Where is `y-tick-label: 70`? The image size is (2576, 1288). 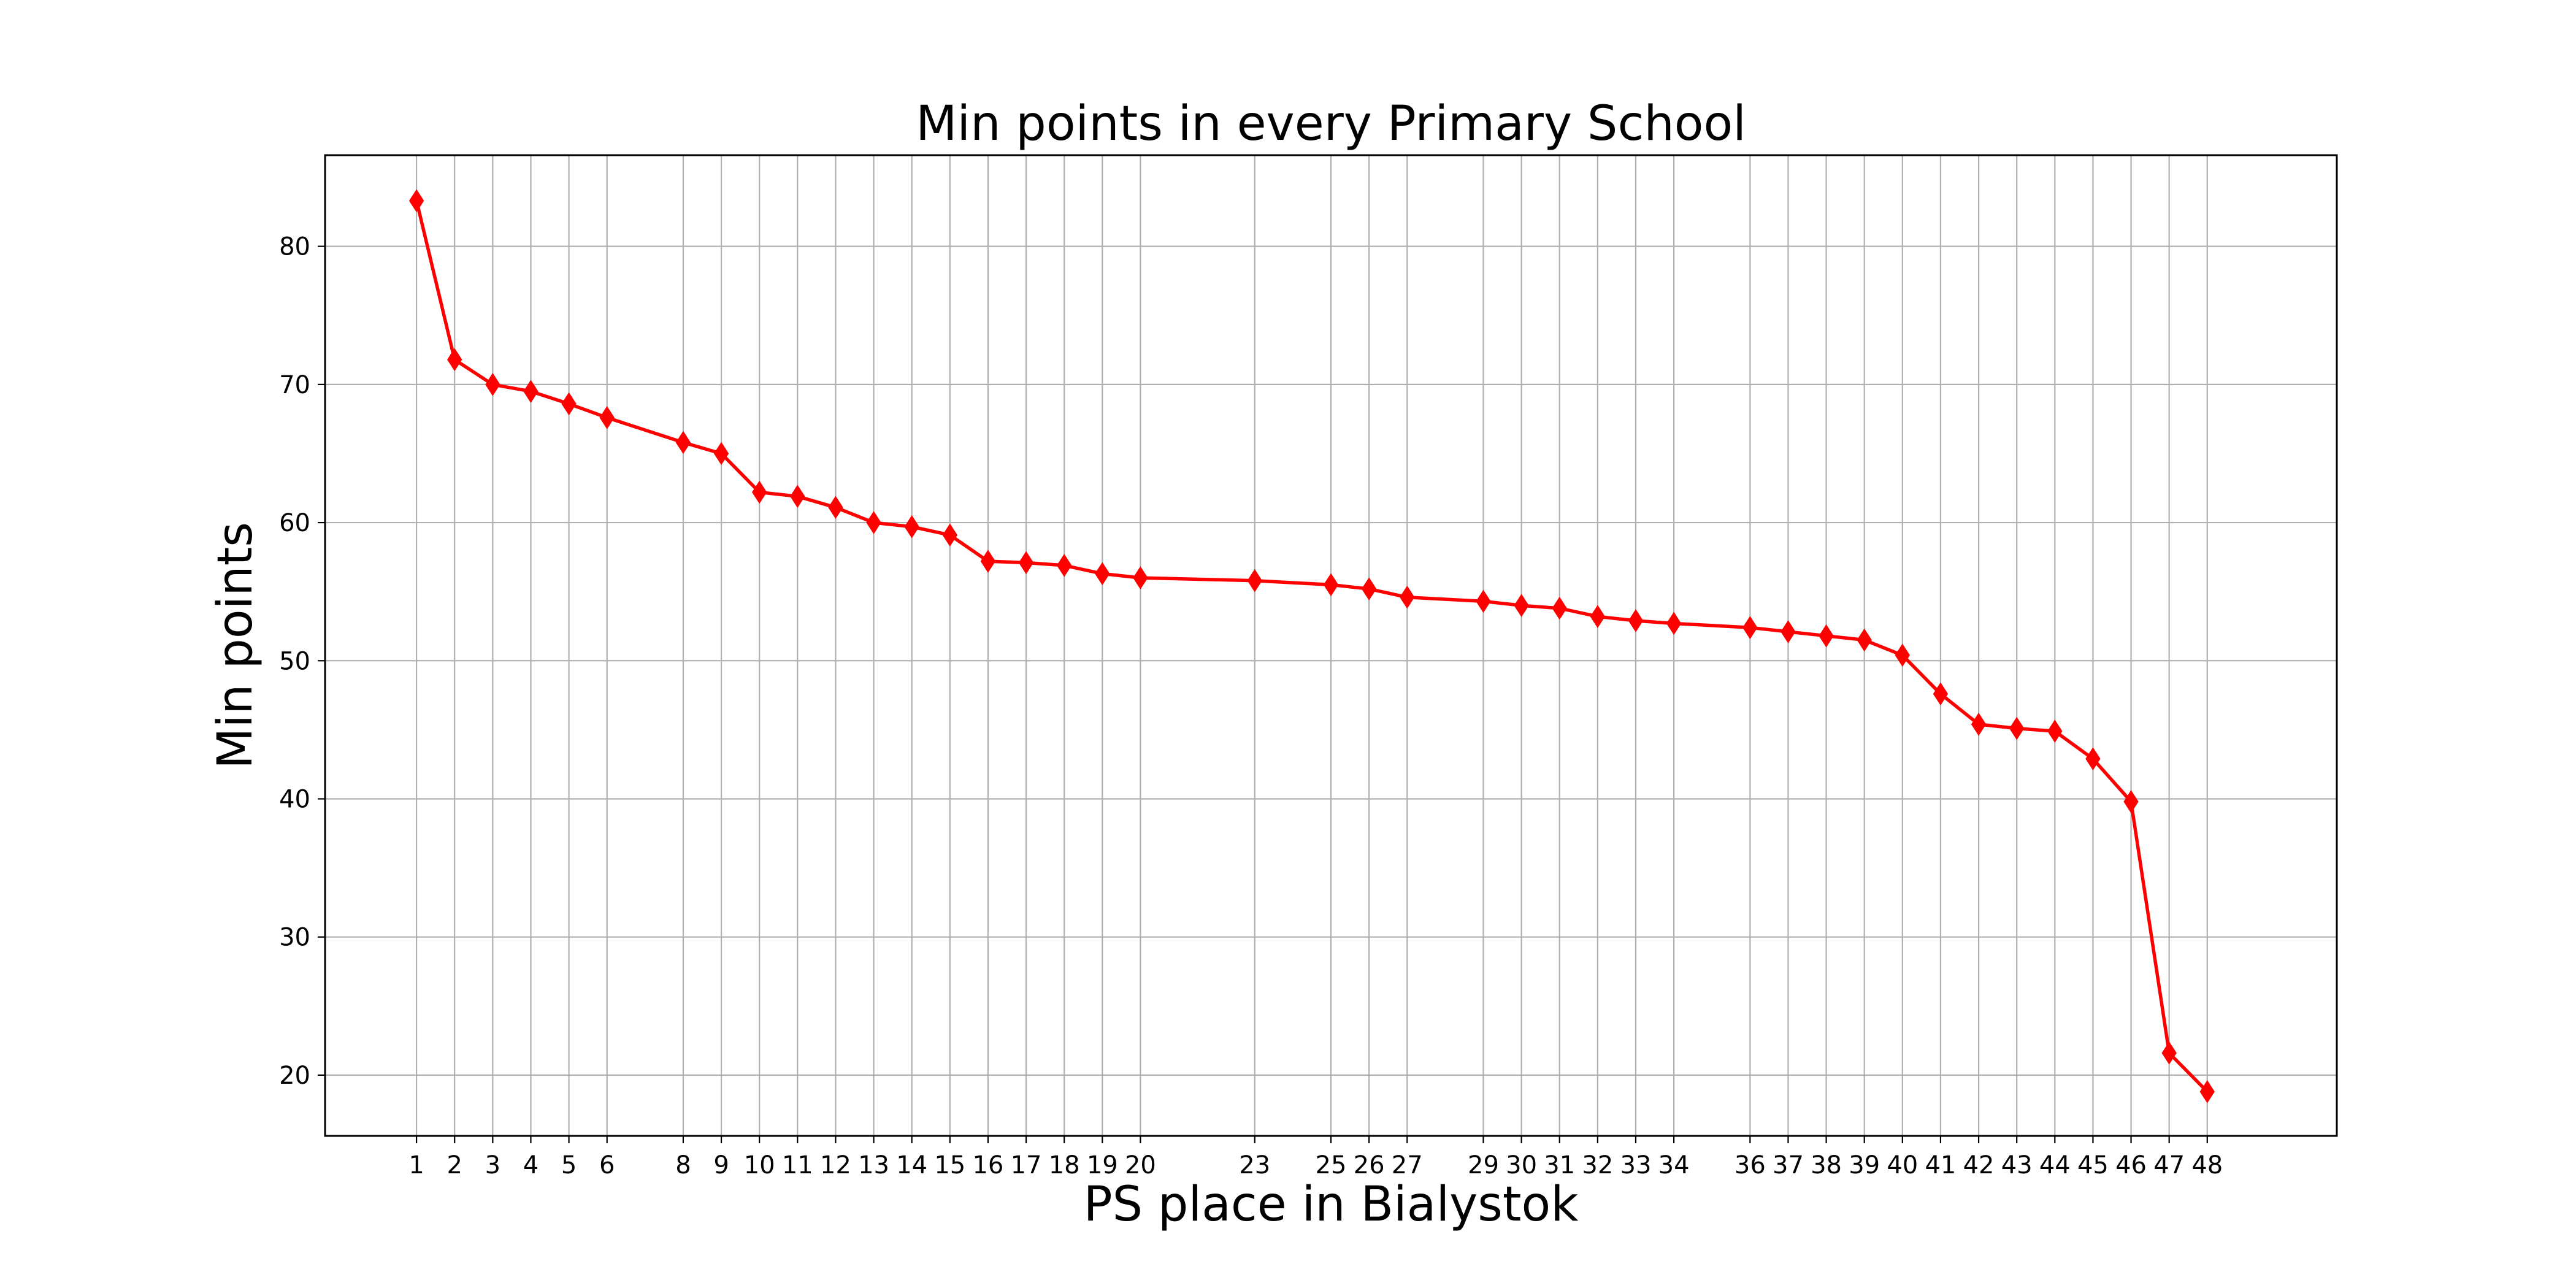 y-tick-label: 70 is located at coordinates (294, 385).